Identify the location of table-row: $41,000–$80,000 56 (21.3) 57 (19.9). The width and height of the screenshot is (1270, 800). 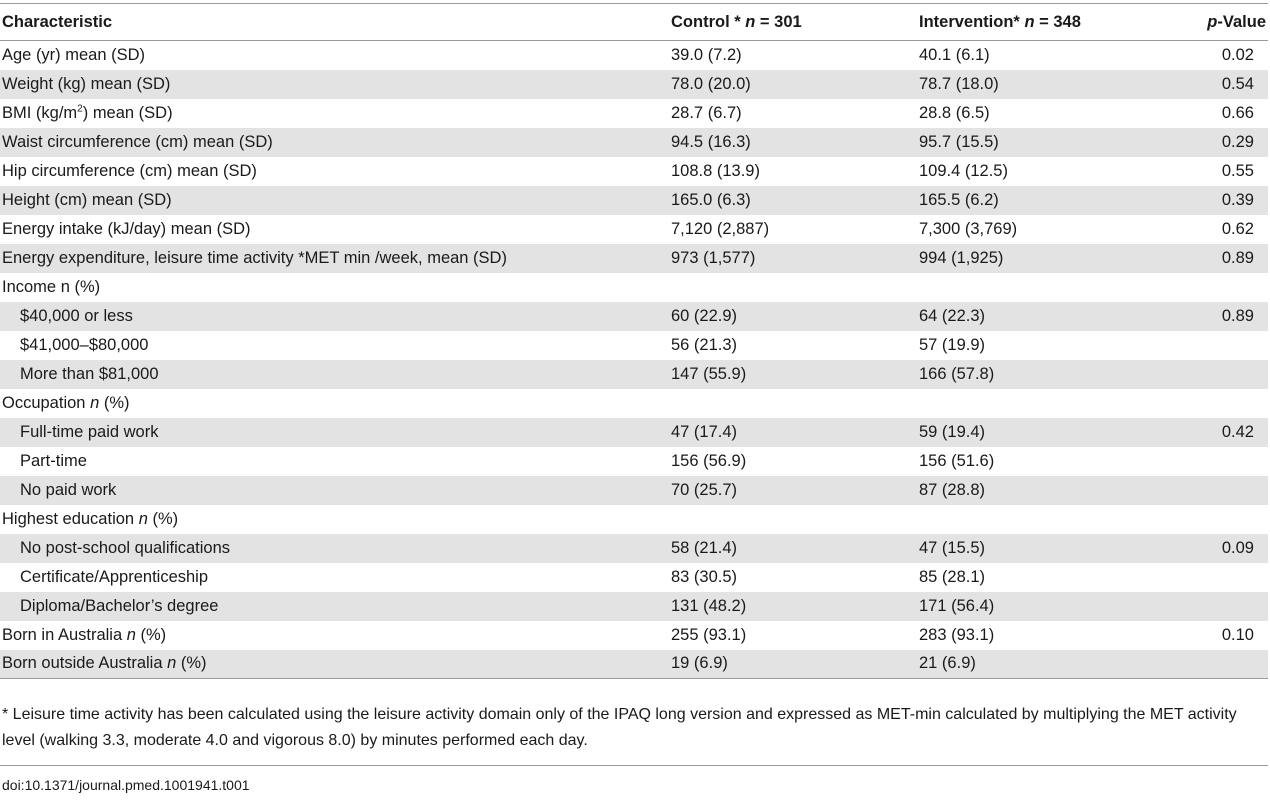
(634, 345).